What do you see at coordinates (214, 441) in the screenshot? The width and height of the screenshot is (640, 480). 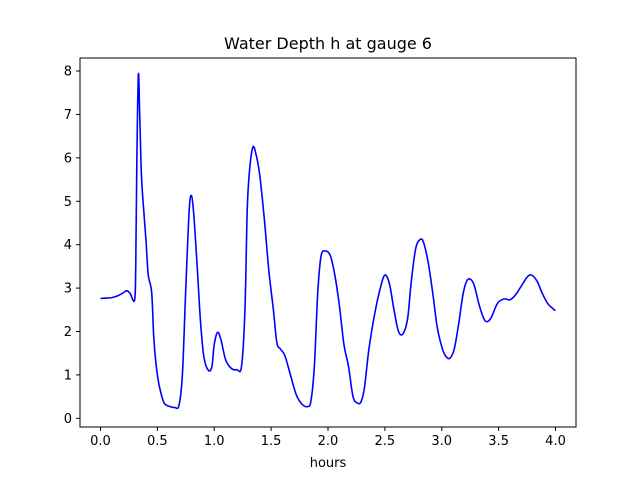 I see `x-tick-label: 1.0` at bounding box center [214, 441].